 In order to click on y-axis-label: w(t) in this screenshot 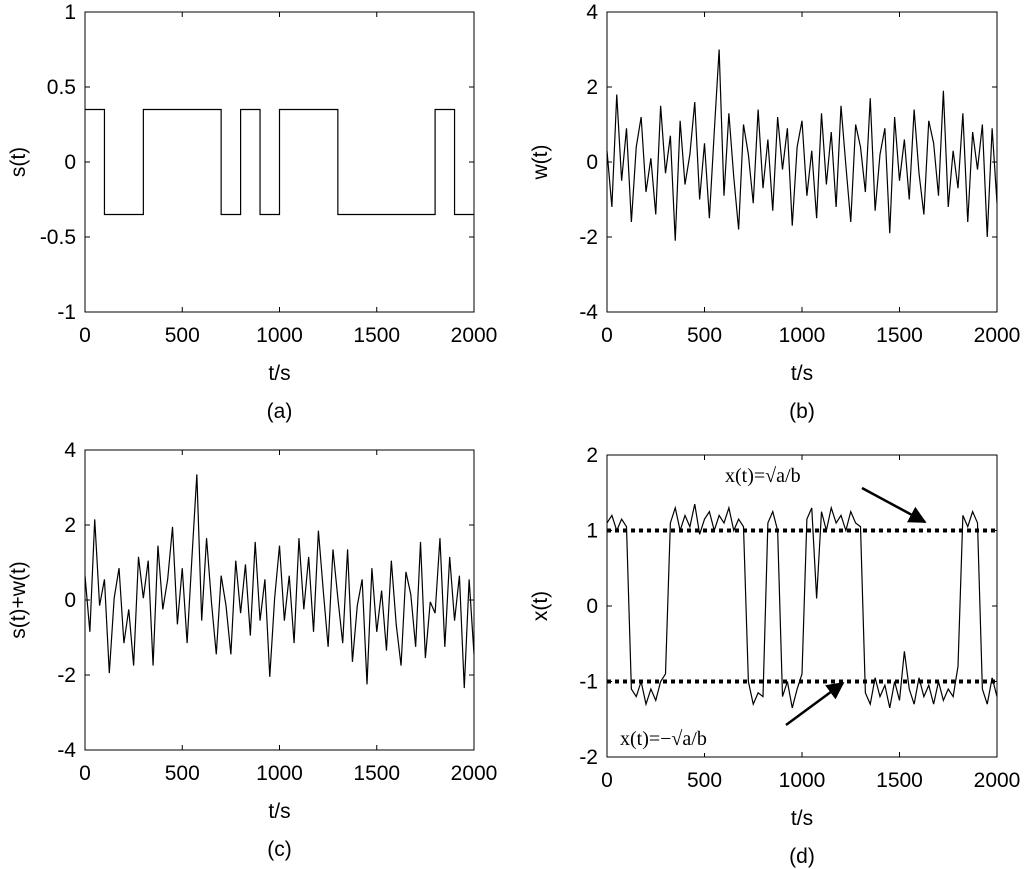, I will do `click(540, 163)`.